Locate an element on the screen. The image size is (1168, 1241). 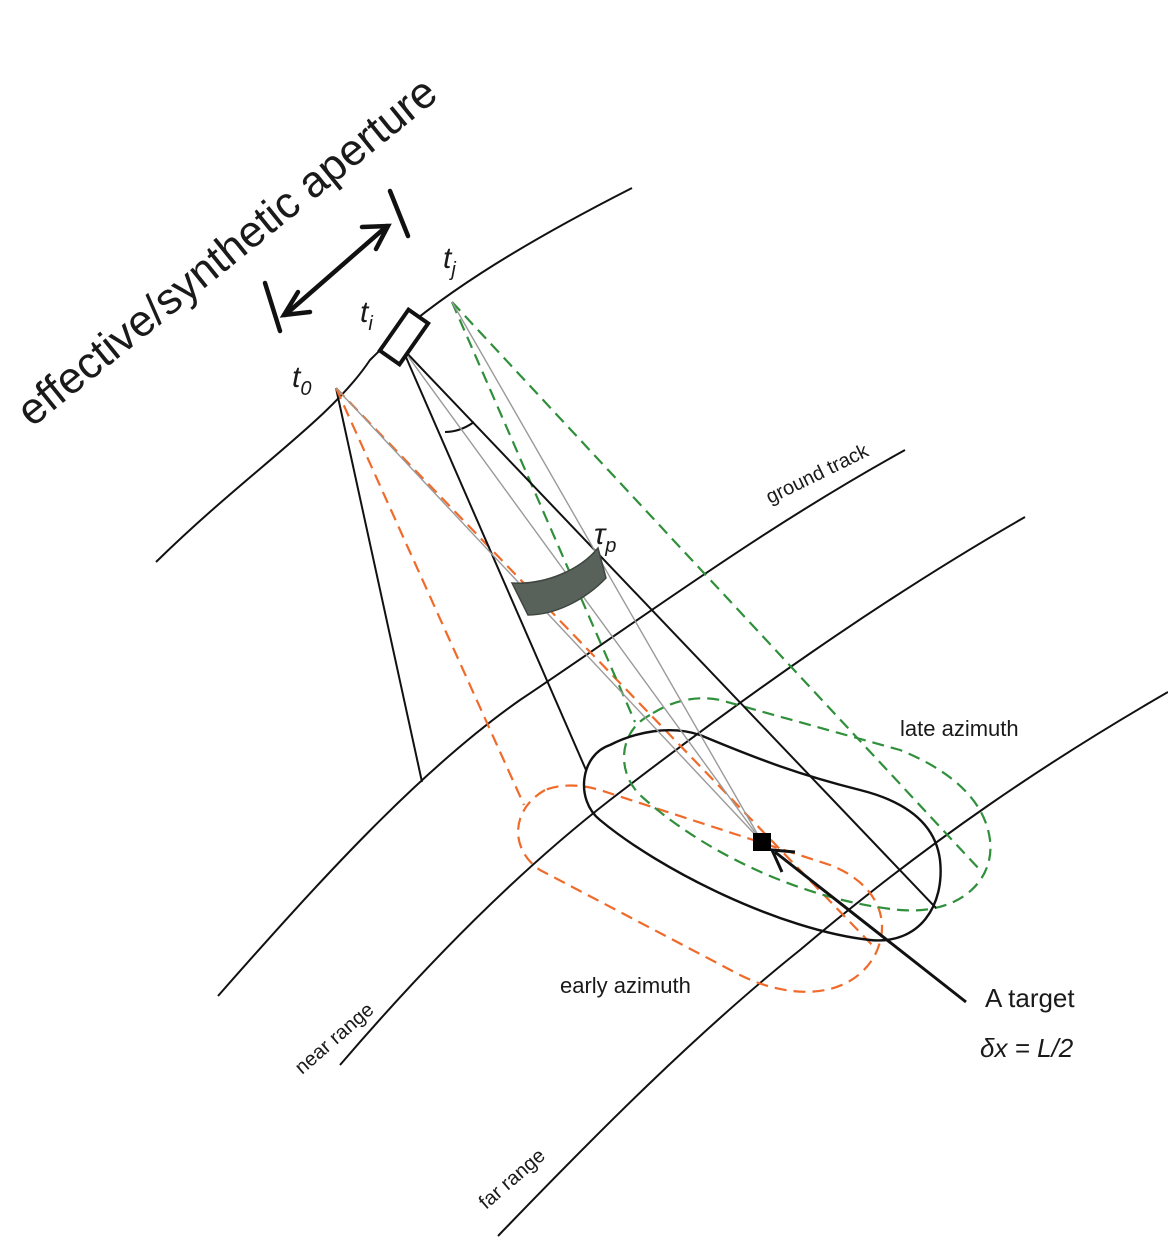
label-target-formula: δx = L/2 is located at coordinates (1027, 1048).